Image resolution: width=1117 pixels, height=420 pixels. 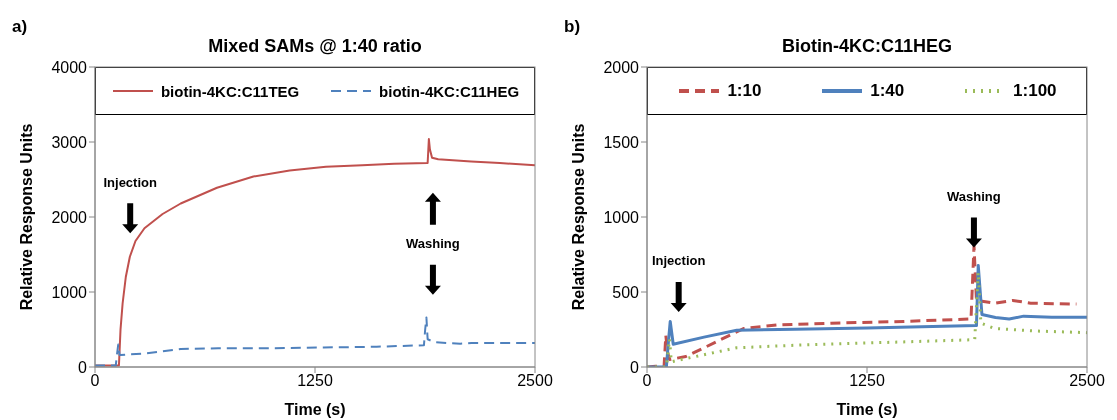 I want to click on chart-title: Mixed SAMs @ 1:40 ratio, so click(x=315, y=46).